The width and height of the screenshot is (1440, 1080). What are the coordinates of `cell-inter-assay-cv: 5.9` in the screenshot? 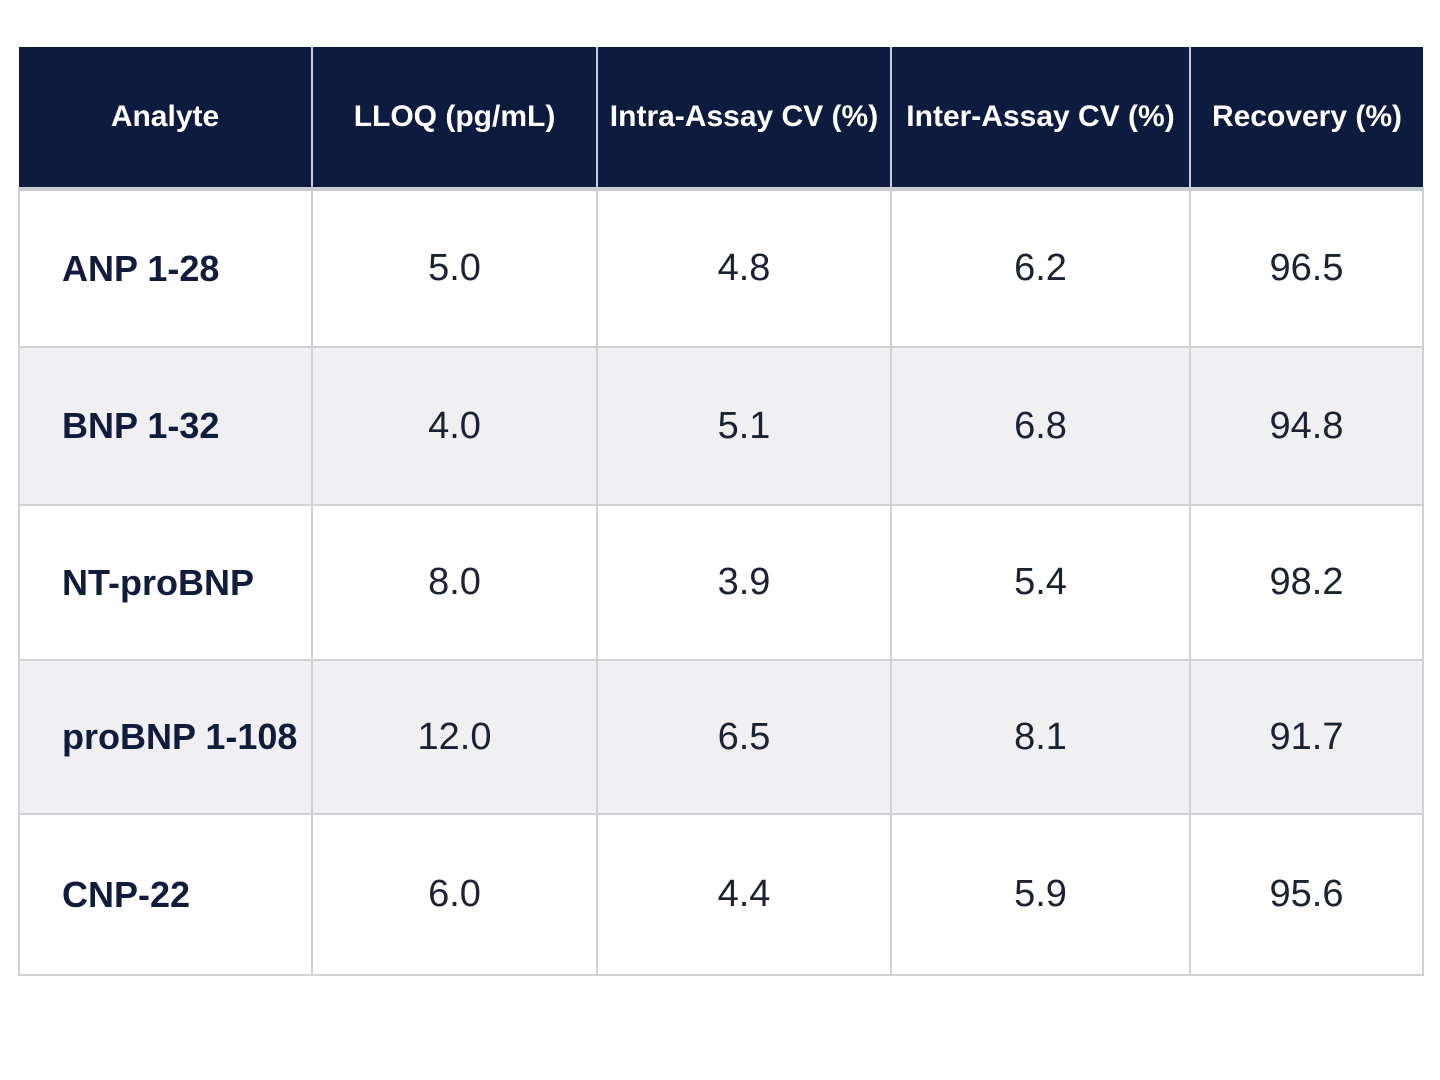 It's located at (1040, 894).